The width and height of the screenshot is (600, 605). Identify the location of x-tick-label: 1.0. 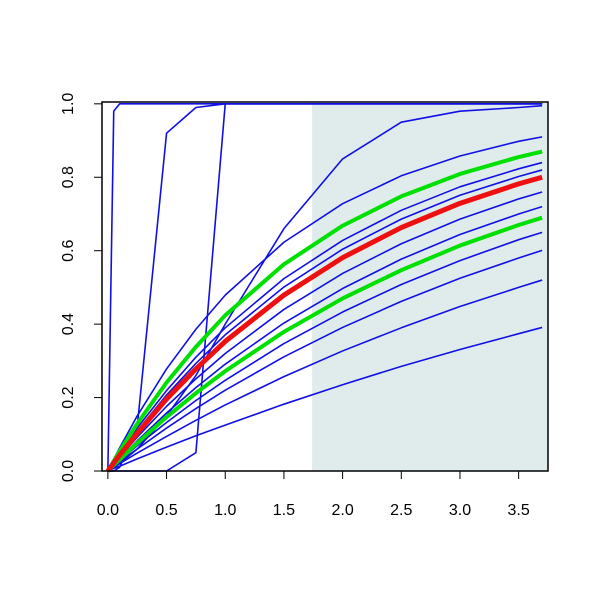
(225, 510).